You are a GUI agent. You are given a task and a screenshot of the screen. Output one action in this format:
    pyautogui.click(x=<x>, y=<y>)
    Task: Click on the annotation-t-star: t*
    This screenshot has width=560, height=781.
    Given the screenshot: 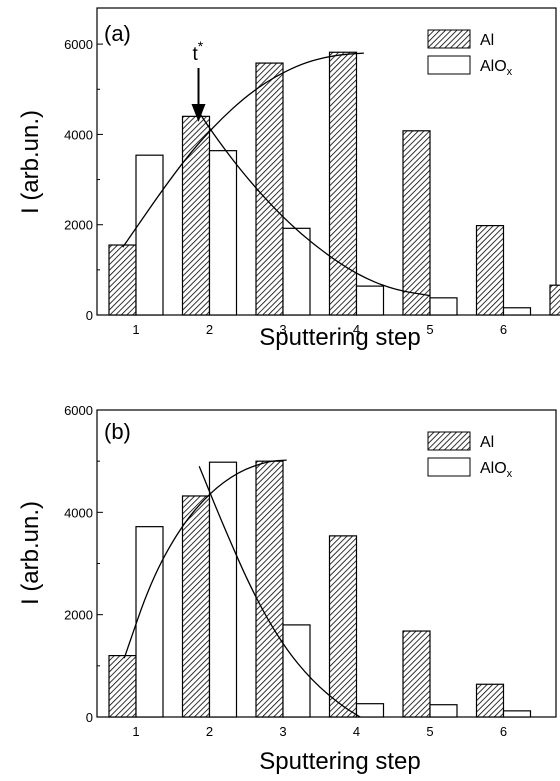 What is the action you would take?
    pyautogui.click(x=198, y=51)
    